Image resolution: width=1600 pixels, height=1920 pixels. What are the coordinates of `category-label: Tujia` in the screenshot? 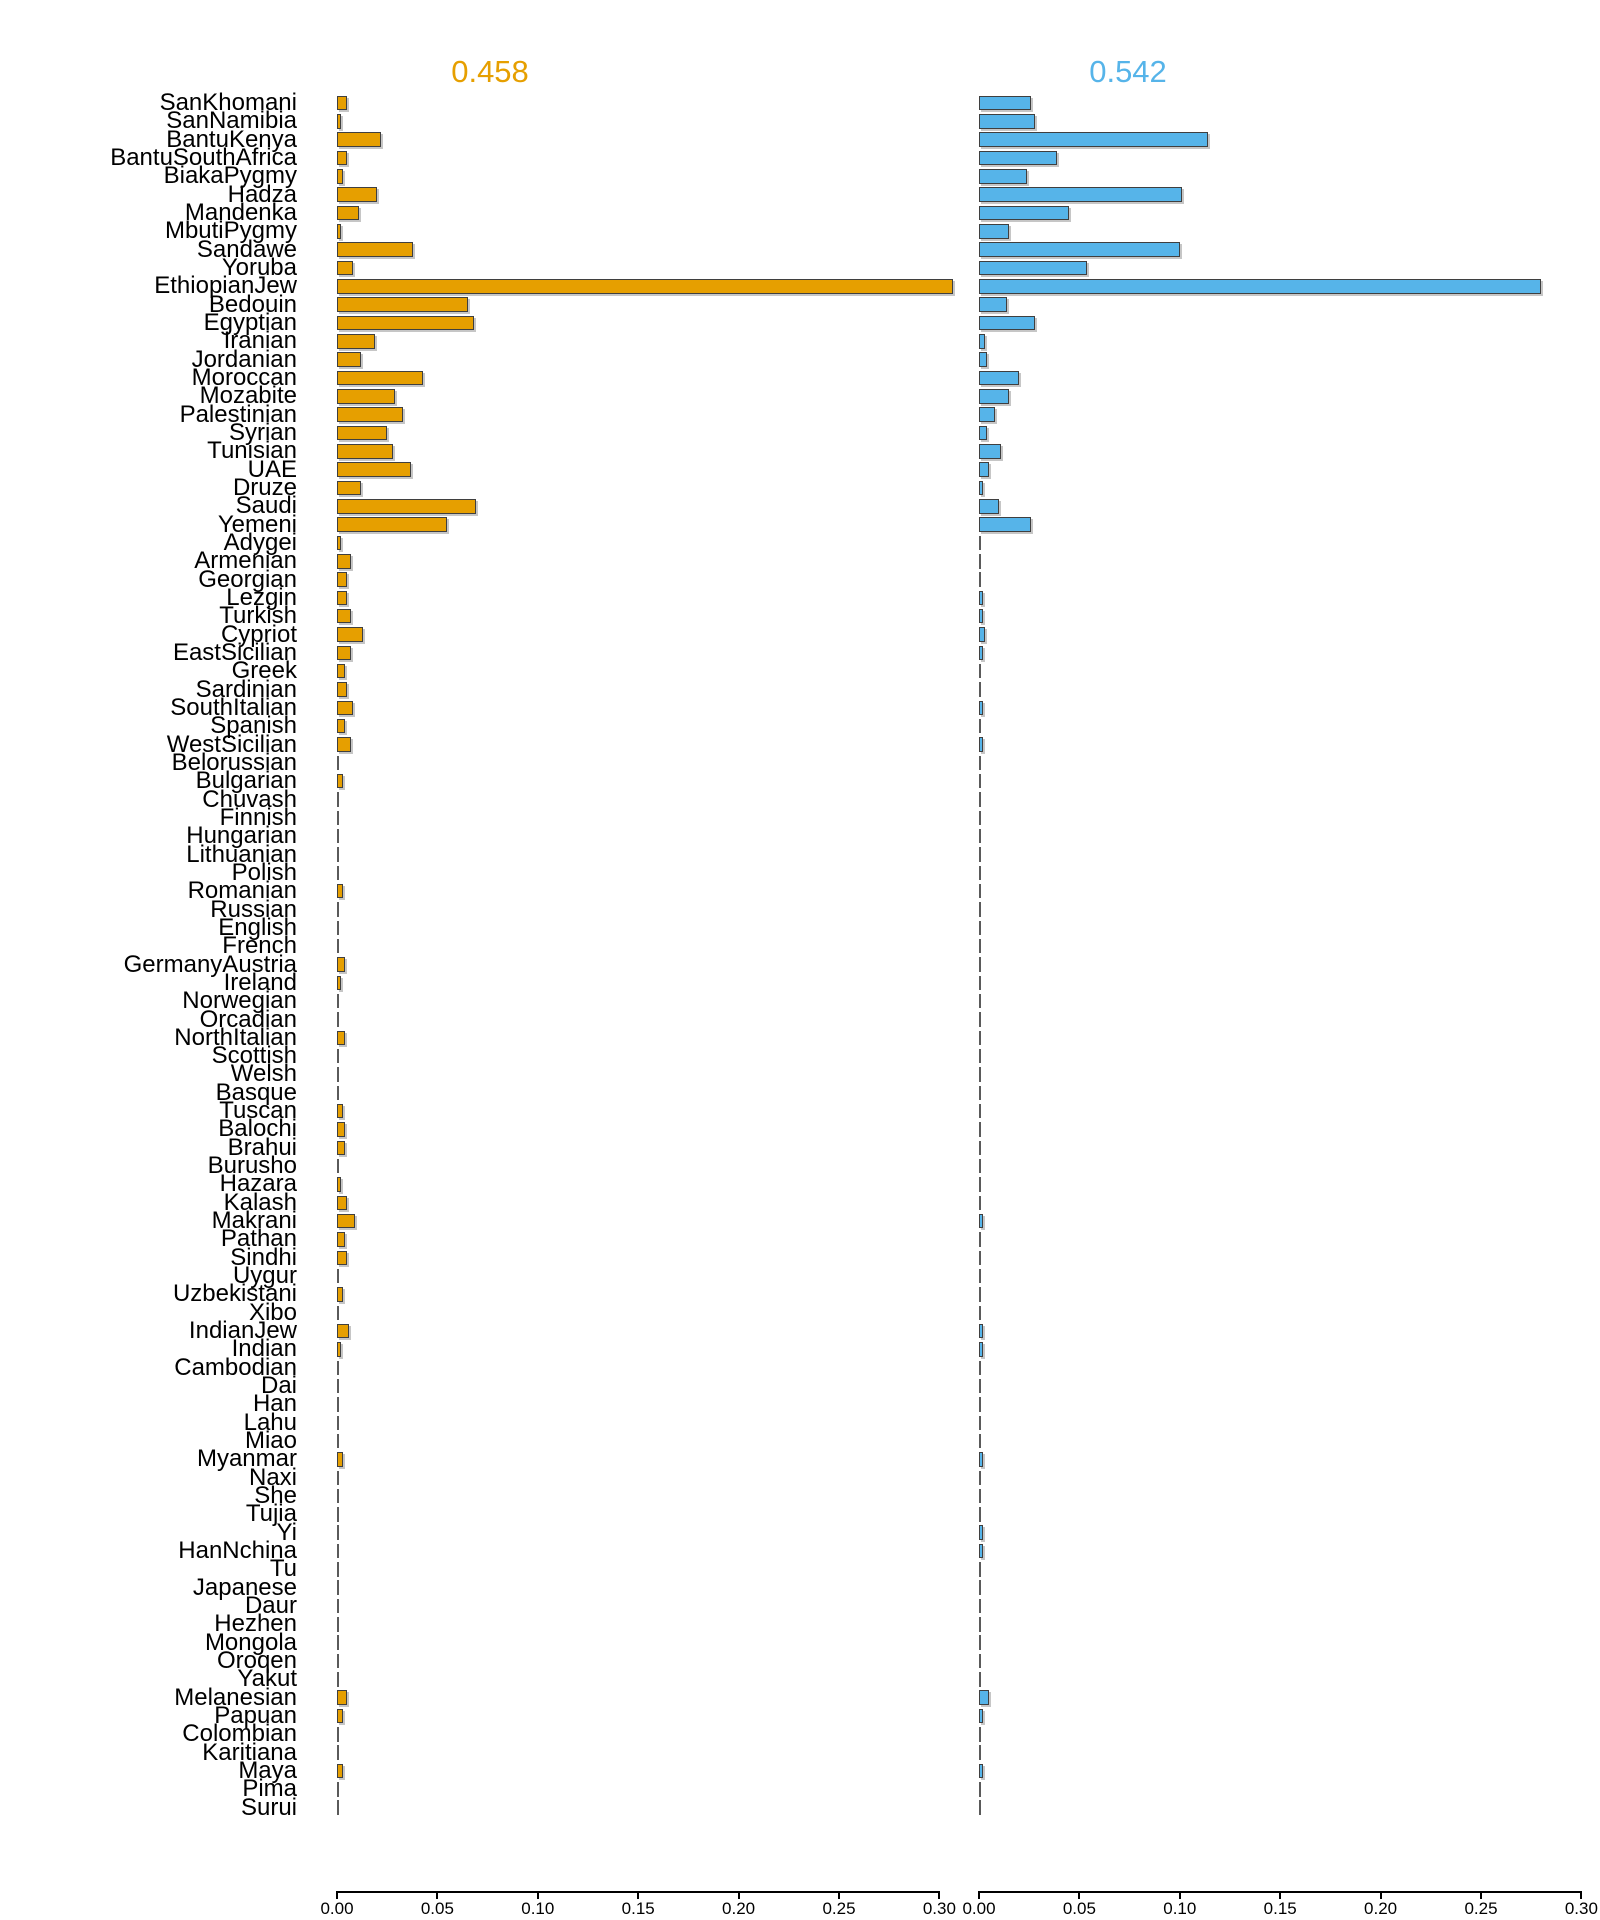 It's located at (271, 1514).